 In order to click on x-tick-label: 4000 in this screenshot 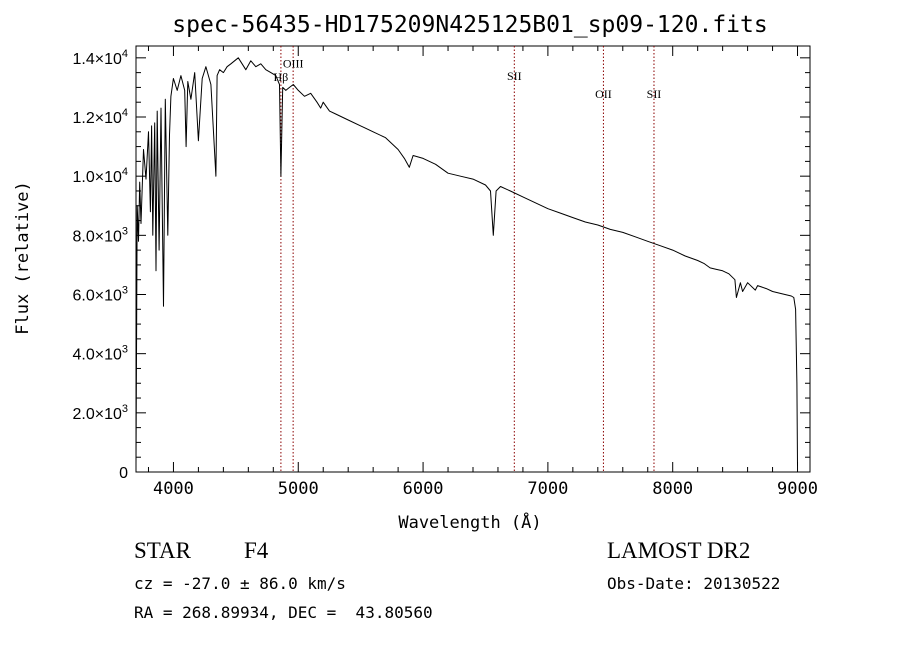, I will do `click(173, 489)`.